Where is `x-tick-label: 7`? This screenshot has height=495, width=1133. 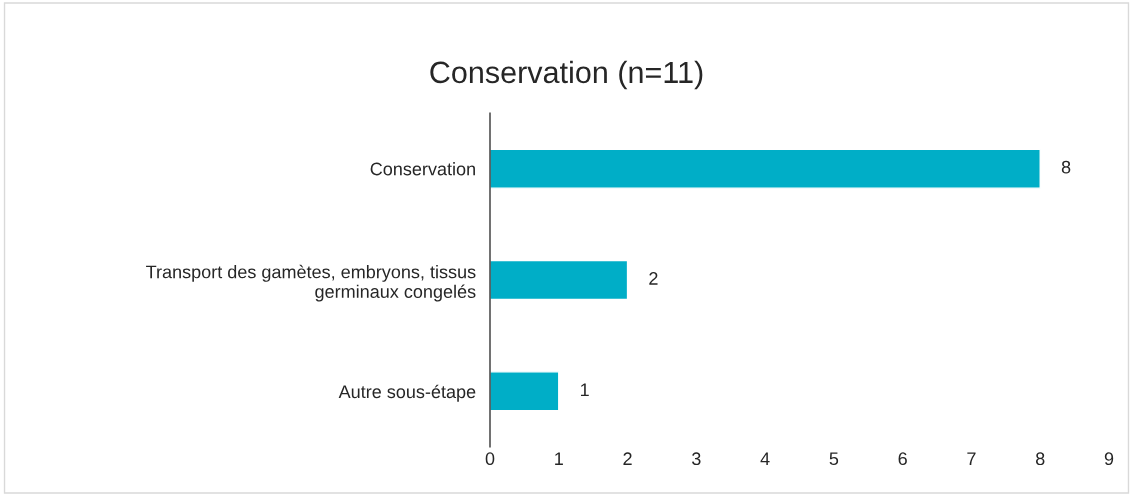 x-tick-label: 7 is located at coordinates (971, 458).